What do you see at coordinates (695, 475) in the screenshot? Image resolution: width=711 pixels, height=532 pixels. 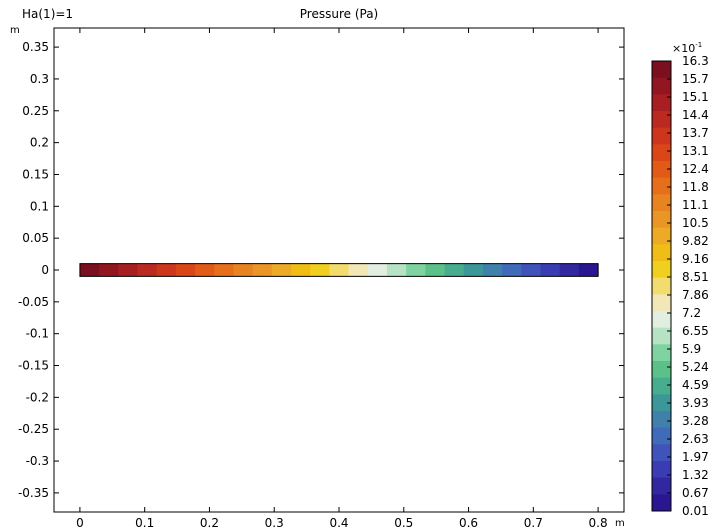 I see `colorbar-label-23: 1.32` at bounding box center [695, 475].